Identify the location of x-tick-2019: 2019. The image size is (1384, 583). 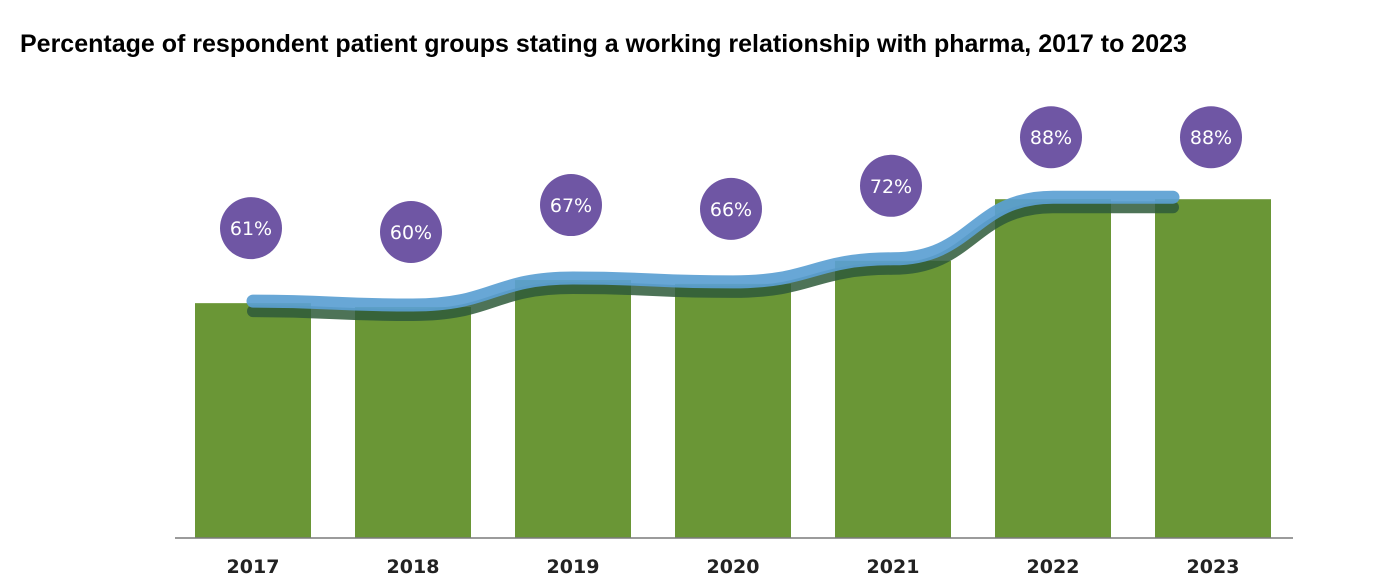
(573, 567).